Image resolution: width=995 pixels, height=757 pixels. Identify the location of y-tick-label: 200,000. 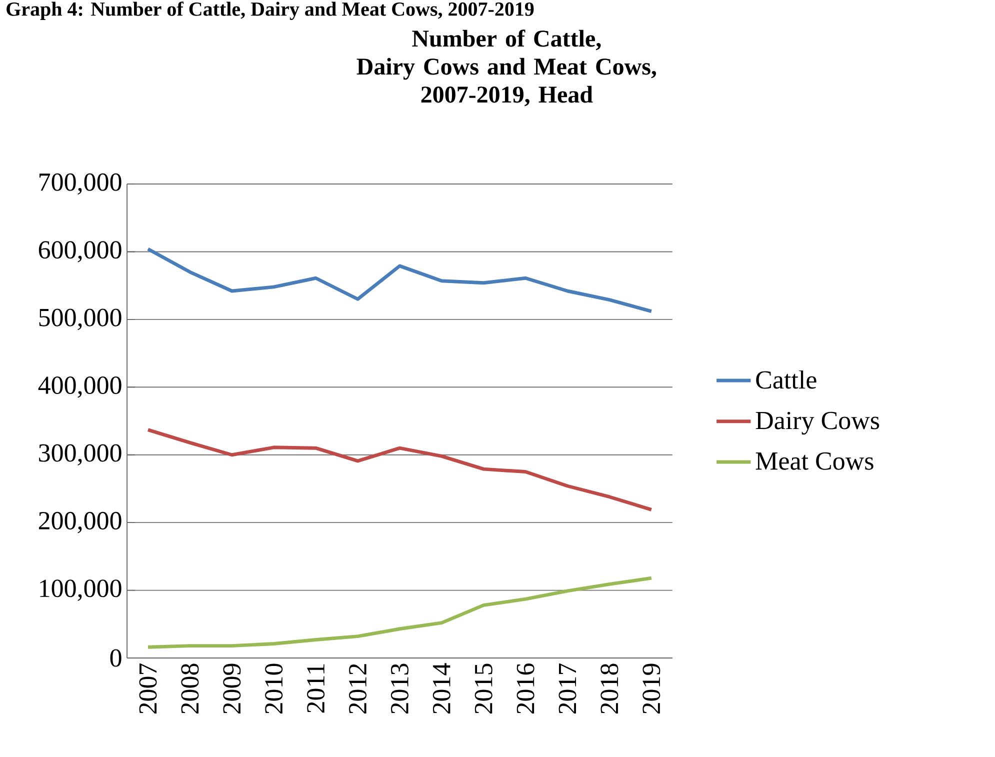
(80, 523).